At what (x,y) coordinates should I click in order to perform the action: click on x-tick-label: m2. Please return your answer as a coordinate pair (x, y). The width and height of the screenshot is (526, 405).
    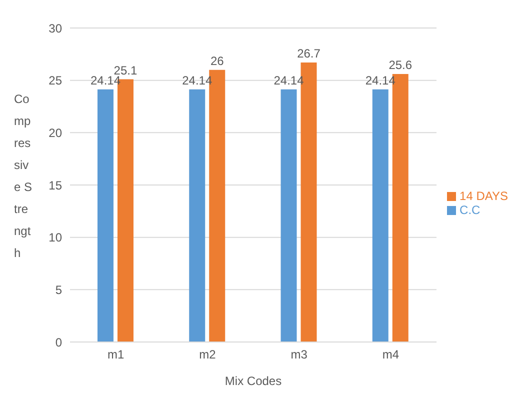
    Looking at the image, I should click on (207, 355).